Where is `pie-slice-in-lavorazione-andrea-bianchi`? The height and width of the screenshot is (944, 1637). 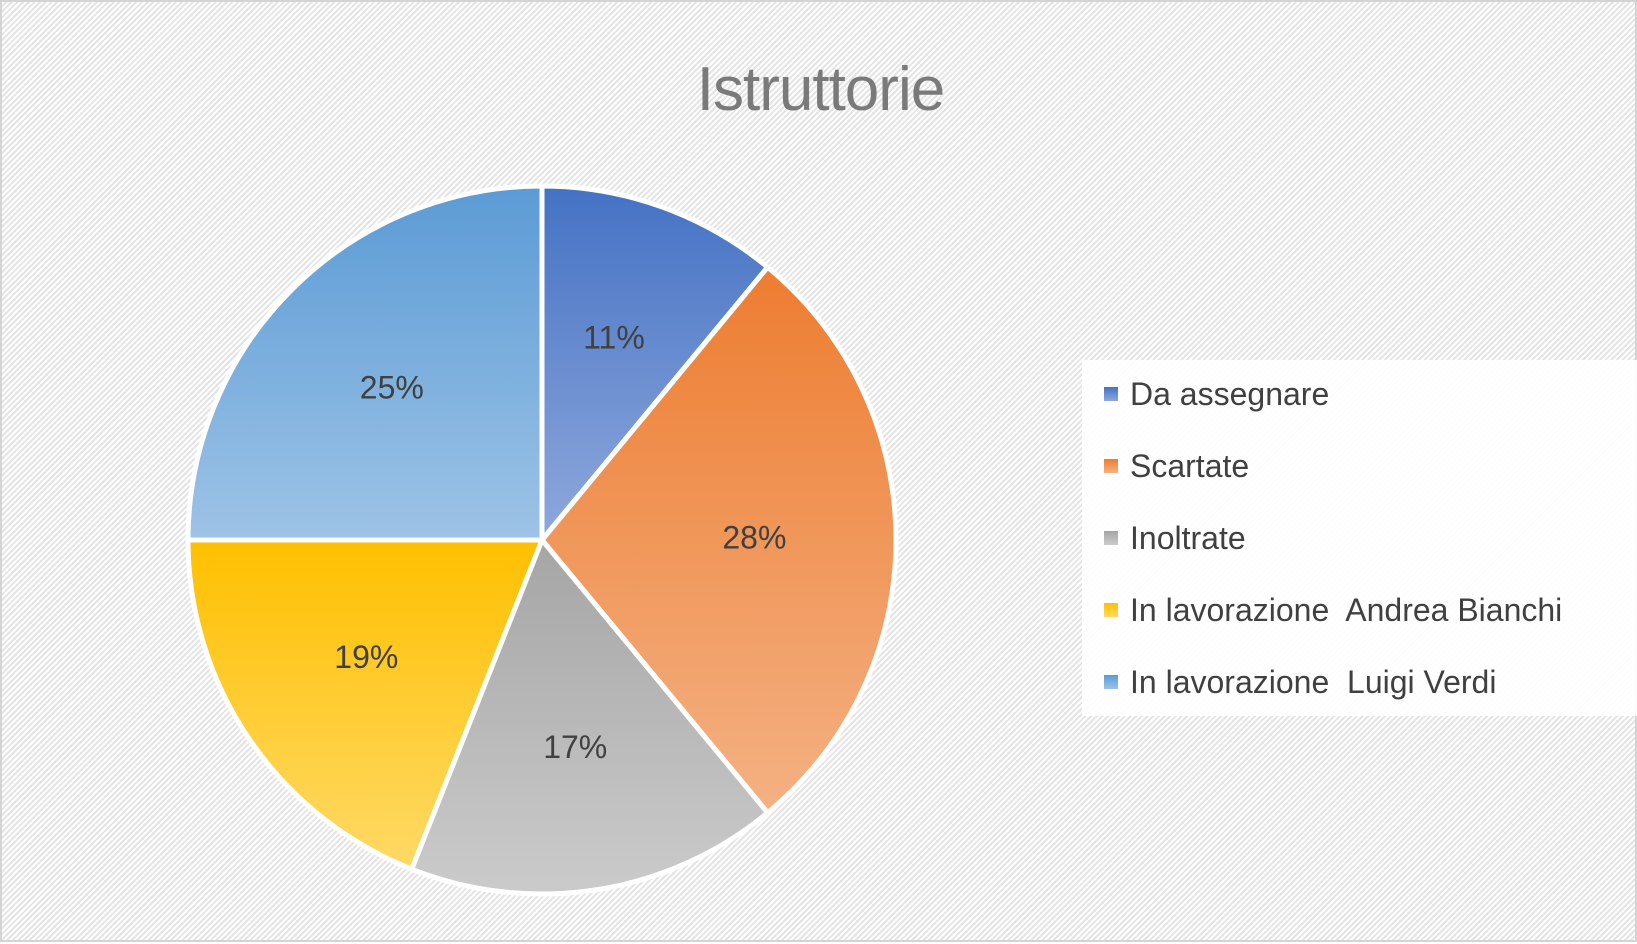
pie-slice-in-lavorazione-andrea-bianchi is located at coordinates (365, 704).